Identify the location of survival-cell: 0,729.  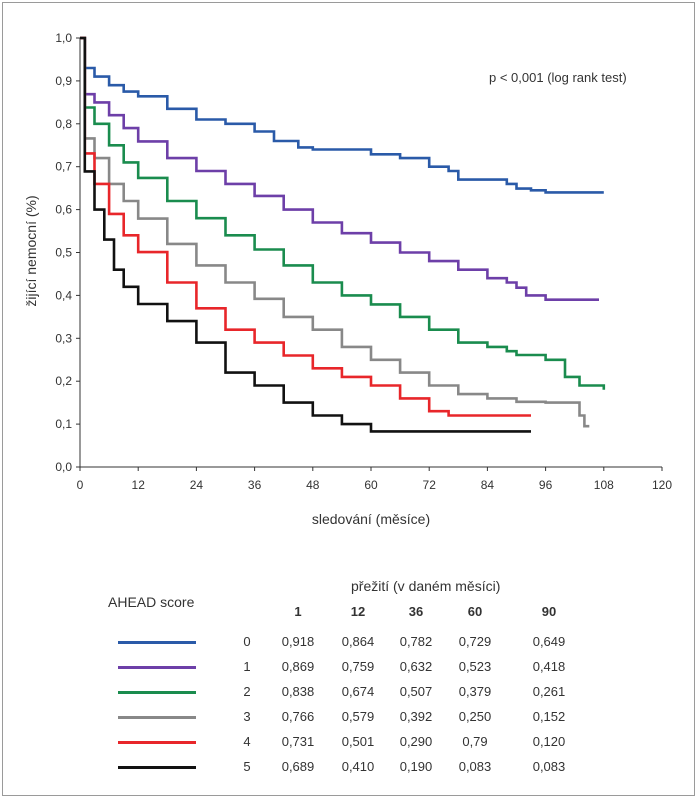
(475, 641).